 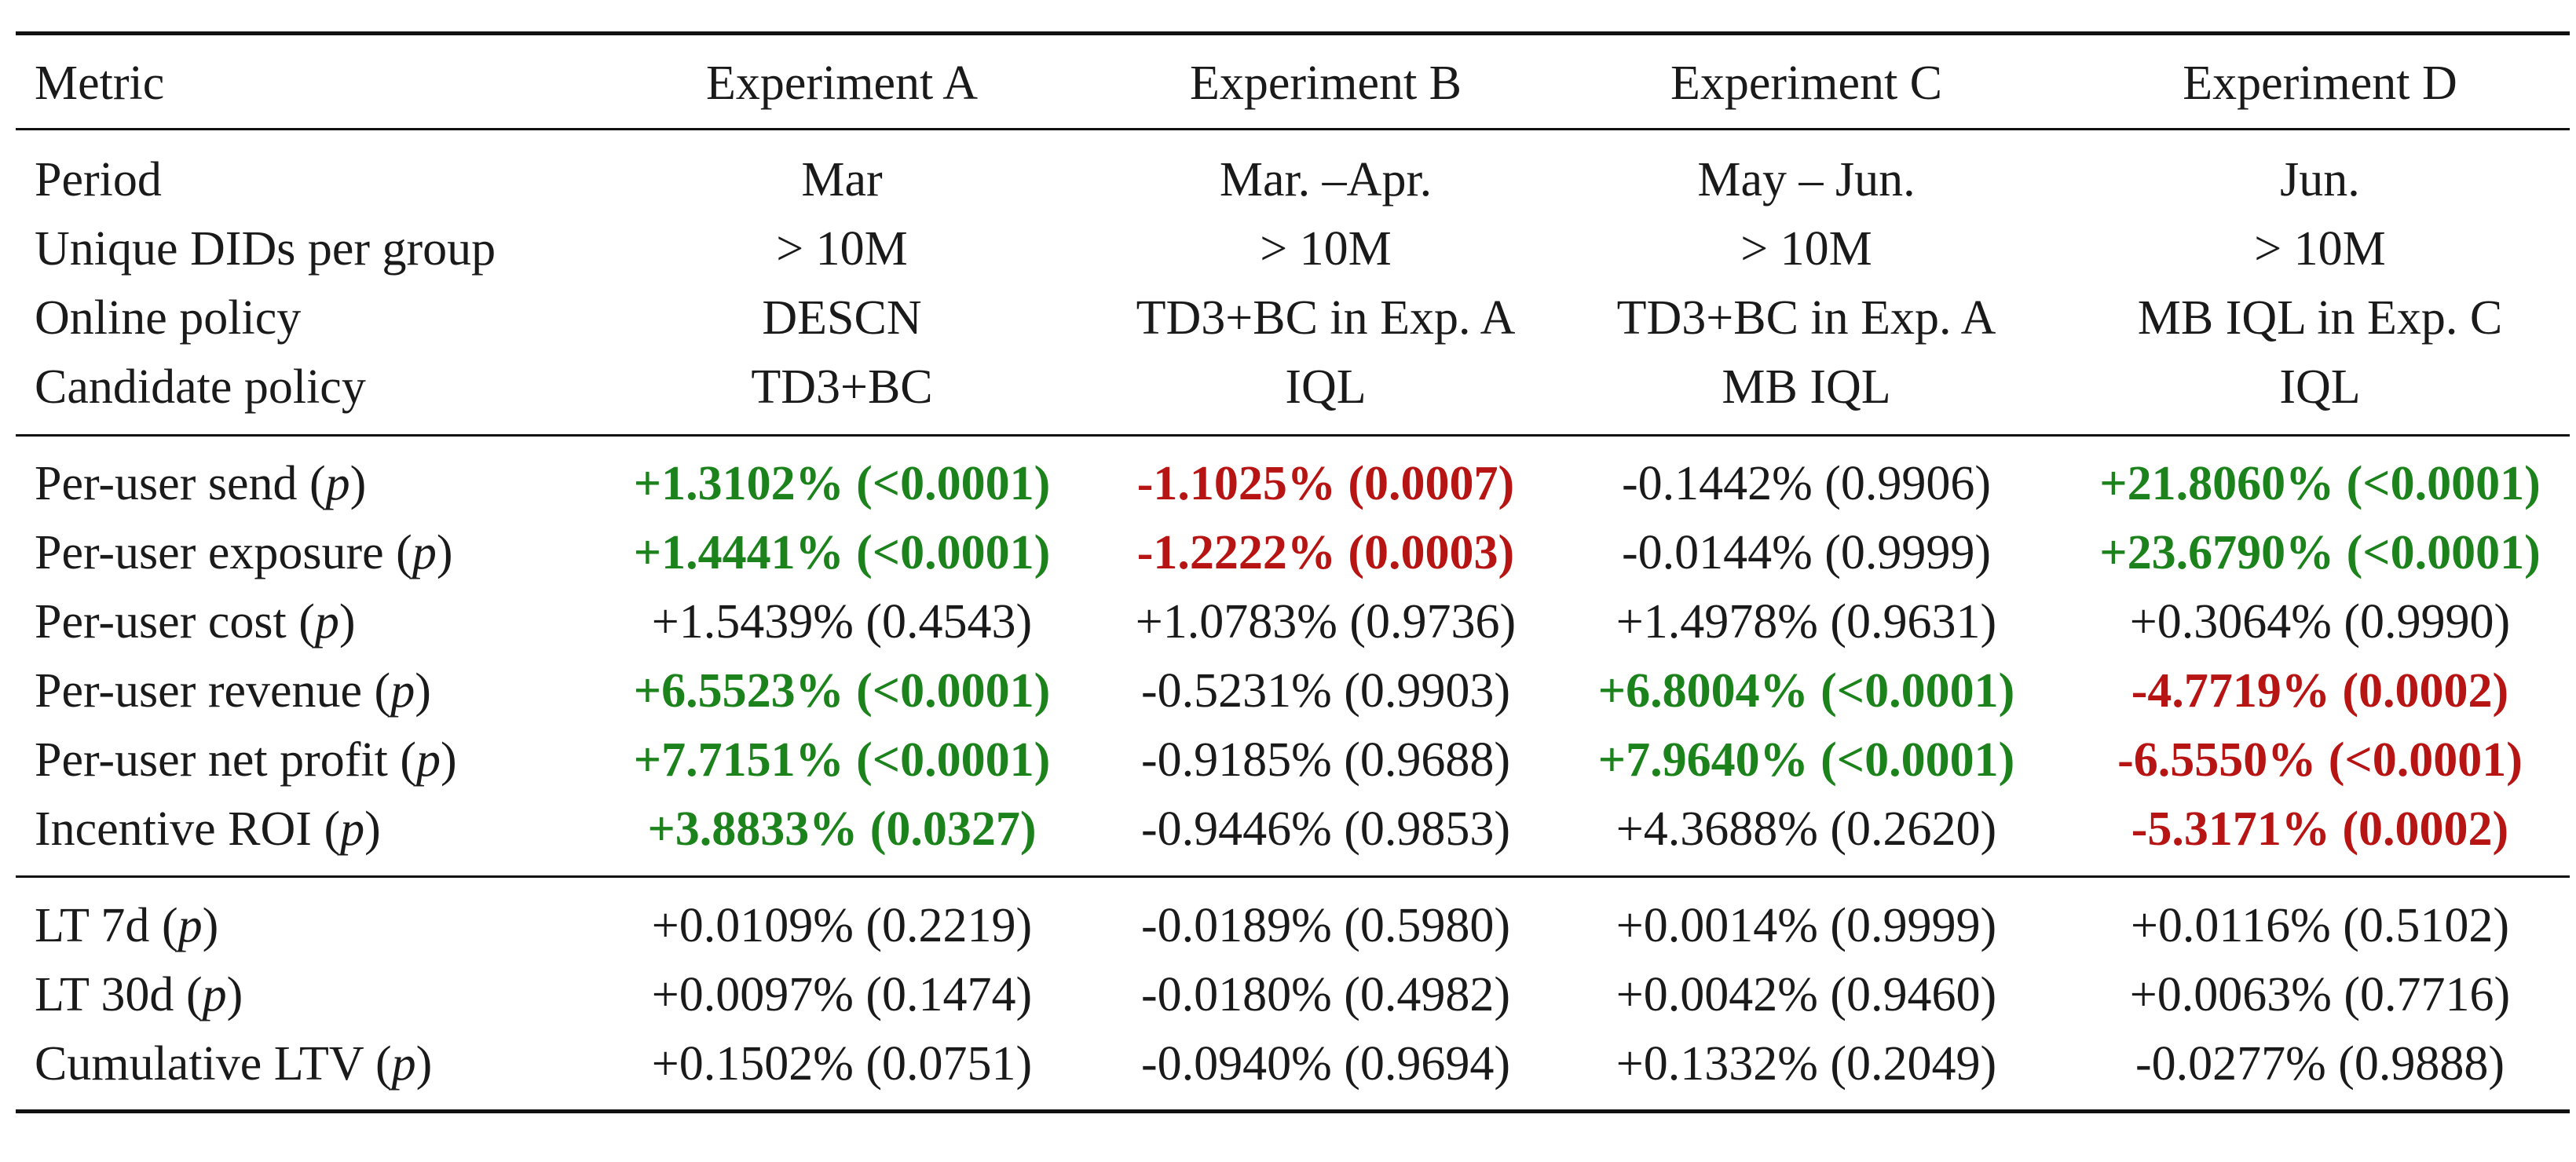 I want to click on header-experiment-c: Experiment C, so click(x=1807, y=83).